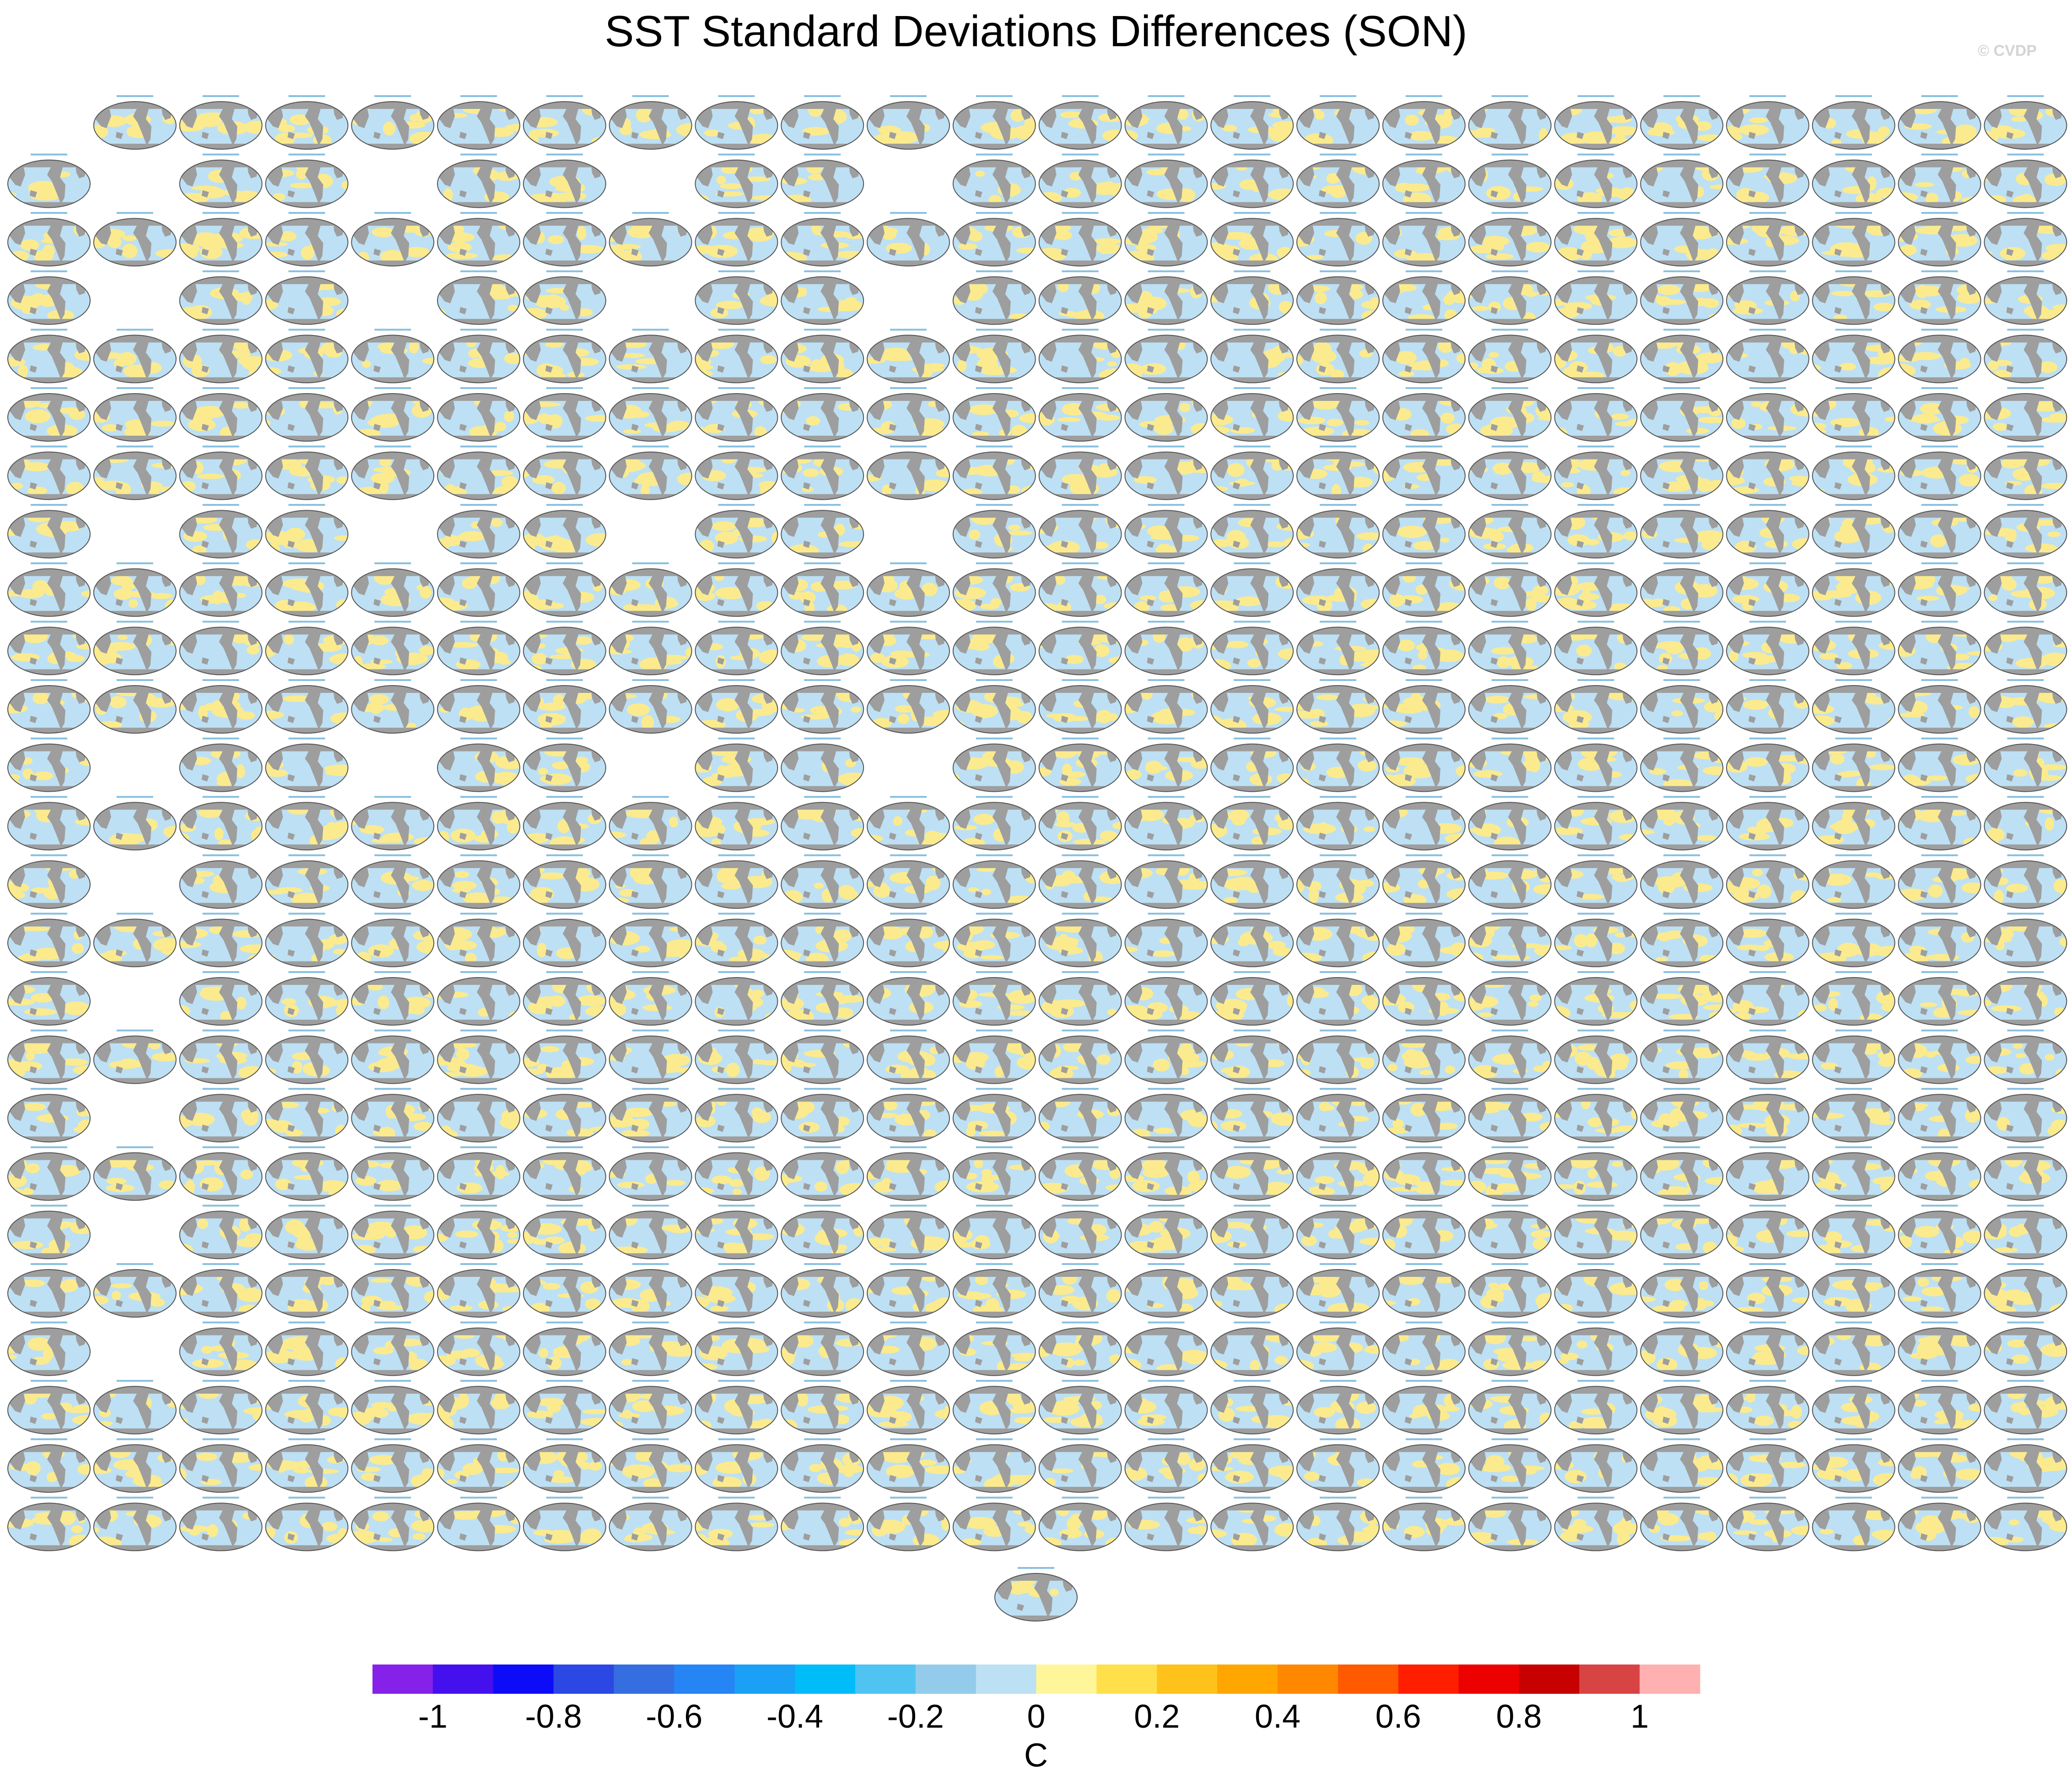 The height and width of the screenshot is (1778, 2072). What do you see at coordinates (1036, 1755) in the screenshot?
I see `colorbar-unit-label: C` at bounding box center [1036, 1755].